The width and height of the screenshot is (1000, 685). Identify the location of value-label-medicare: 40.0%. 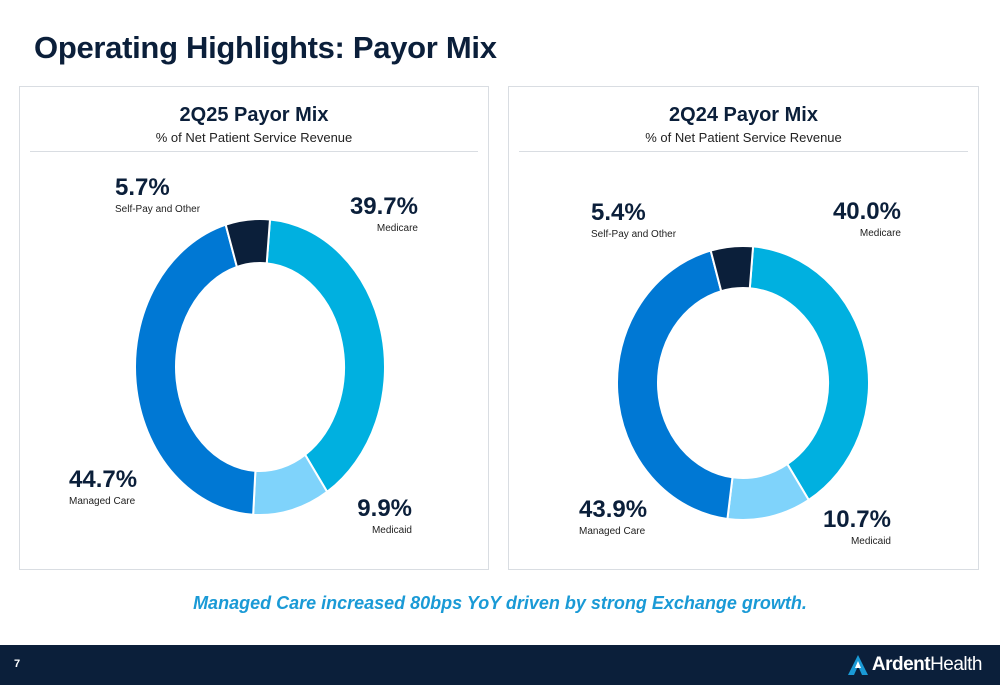
(866, 211).